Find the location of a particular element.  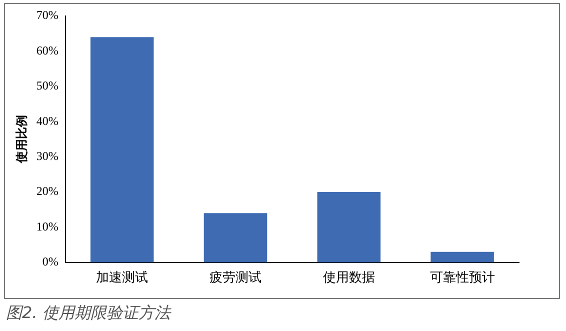

y-tick-label: 0% is located at coordinates (50, 261).